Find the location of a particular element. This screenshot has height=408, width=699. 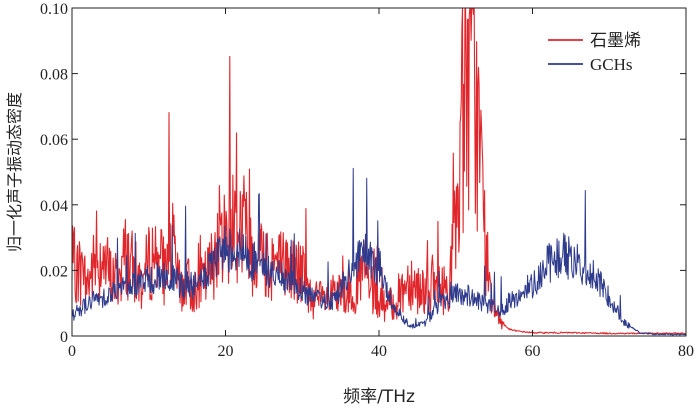

x-tick-label: 40 is located at coordinates (379, 351).